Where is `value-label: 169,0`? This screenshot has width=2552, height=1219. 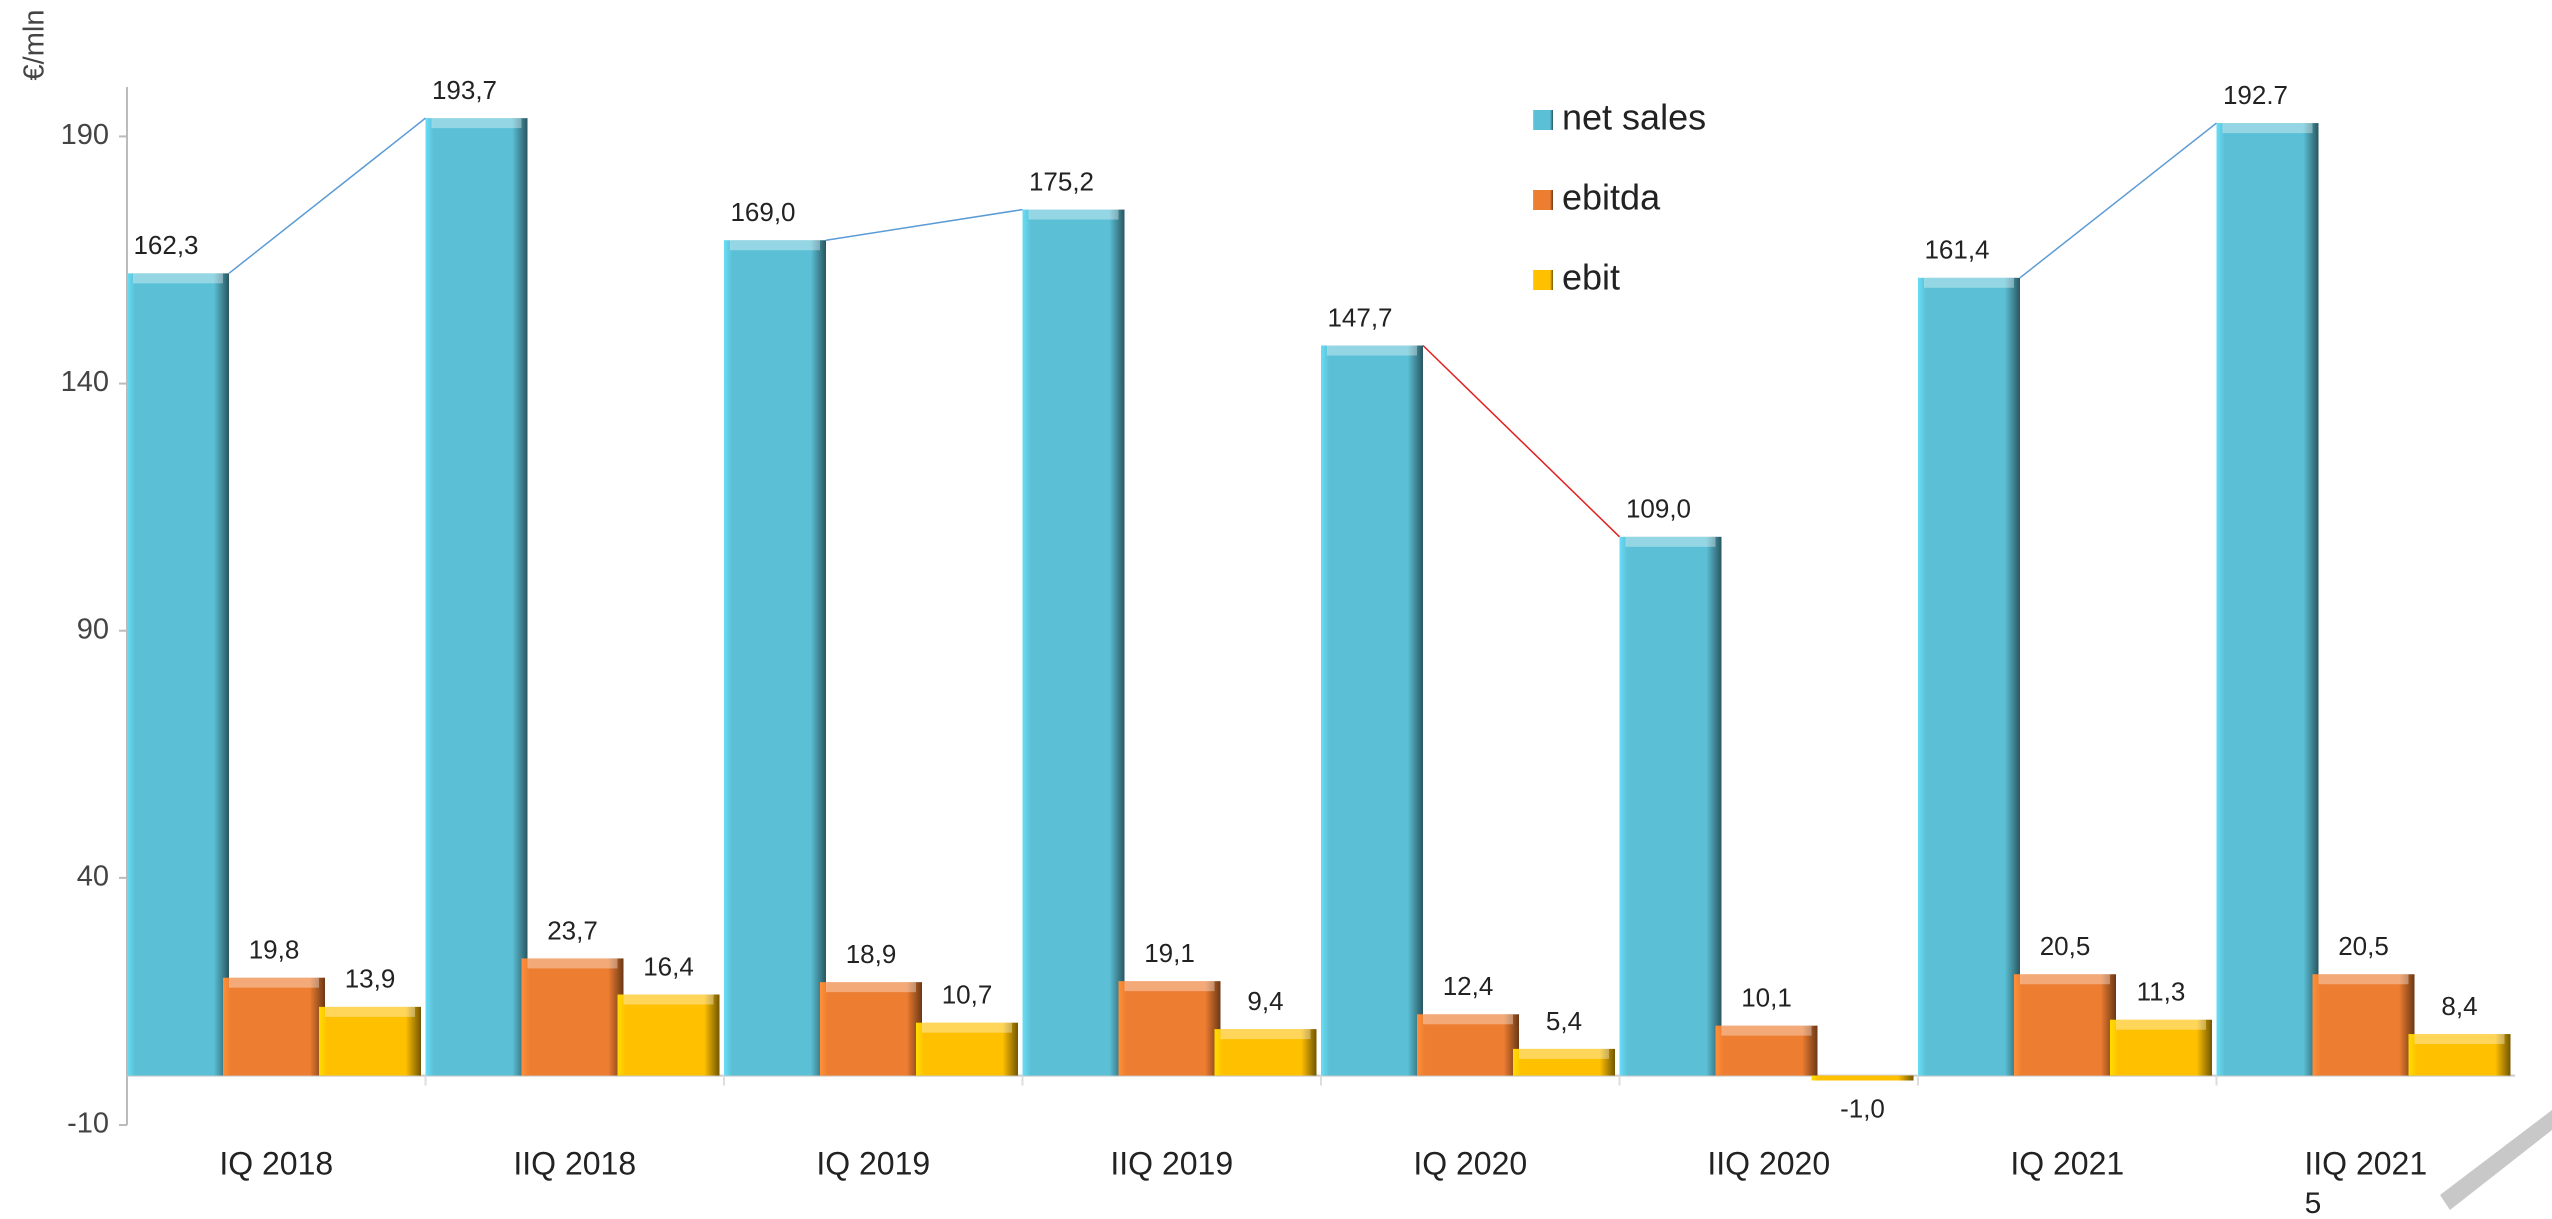
value-label: 169,0 is located at coordinates (762, 212).